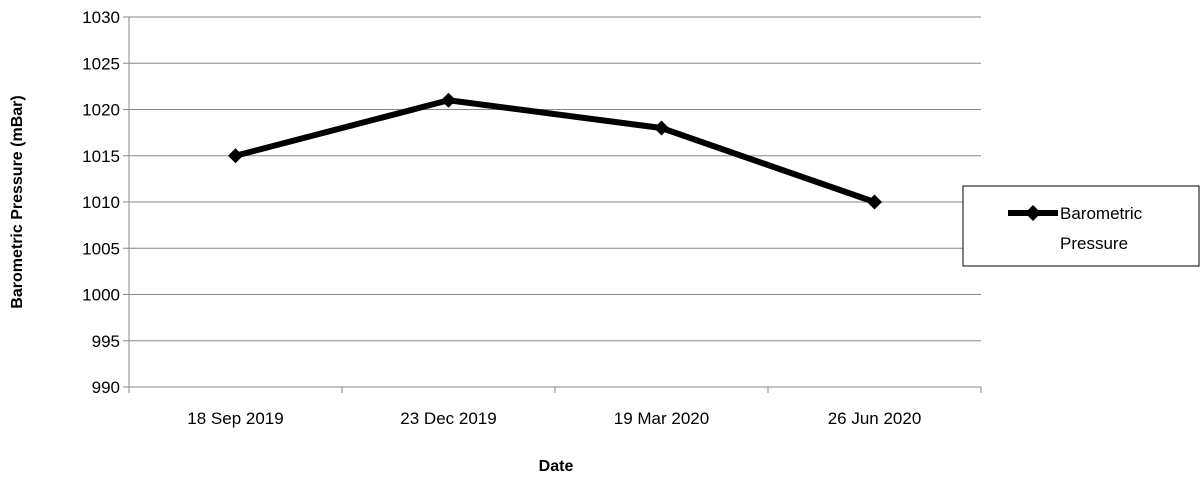 The width and height of the screenshot is (1200, 479). I want to click on legend: Barometric Pressure, so click(1081, 226).